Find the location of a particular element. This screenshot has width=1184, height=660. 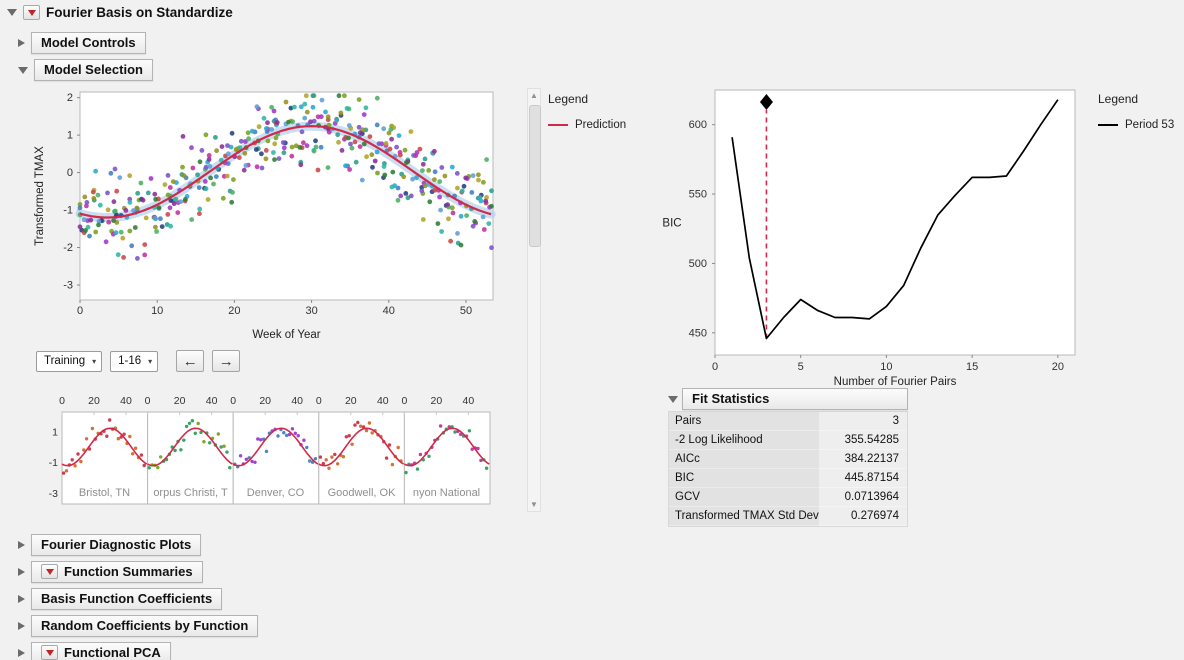

svg-text: BIC is located at coordinates (671, 224).